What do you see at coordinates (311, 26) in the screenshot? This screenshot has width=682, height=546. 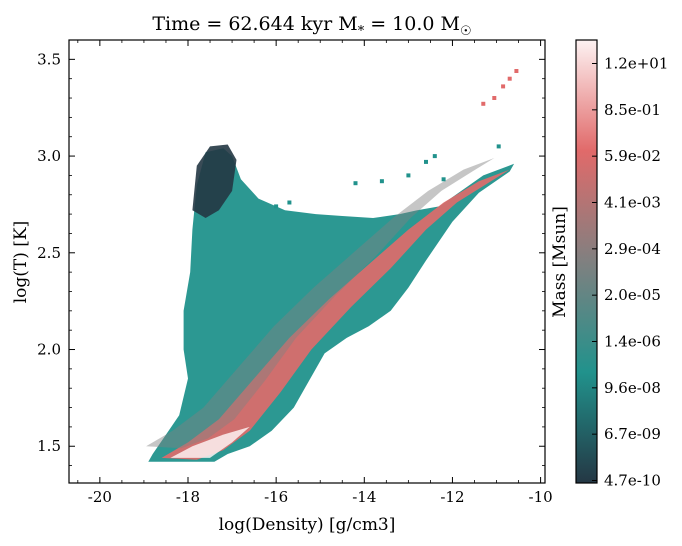 I see `chart-title: Time = 62.644 kyr M* = 10.0 M☉` at bounding box center [311, 26].